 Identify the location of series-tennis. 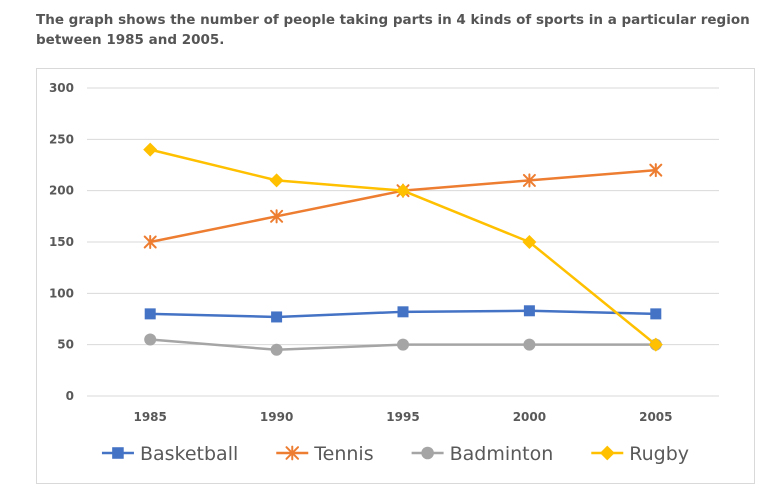
(403, 206).